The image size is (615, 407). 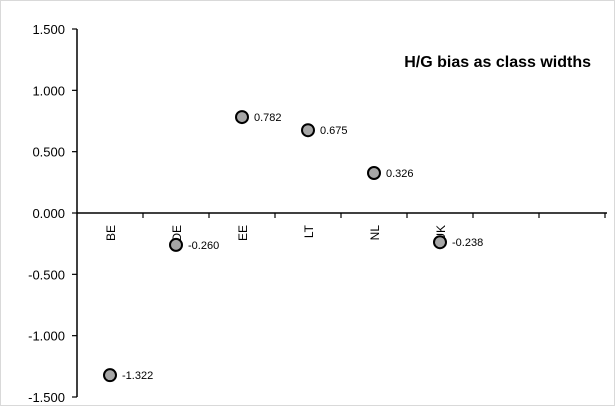 What do you see at coordinates (203, 246) in the screenshot?
I see `data-label: -0.260` at bounding box center [203, 246].